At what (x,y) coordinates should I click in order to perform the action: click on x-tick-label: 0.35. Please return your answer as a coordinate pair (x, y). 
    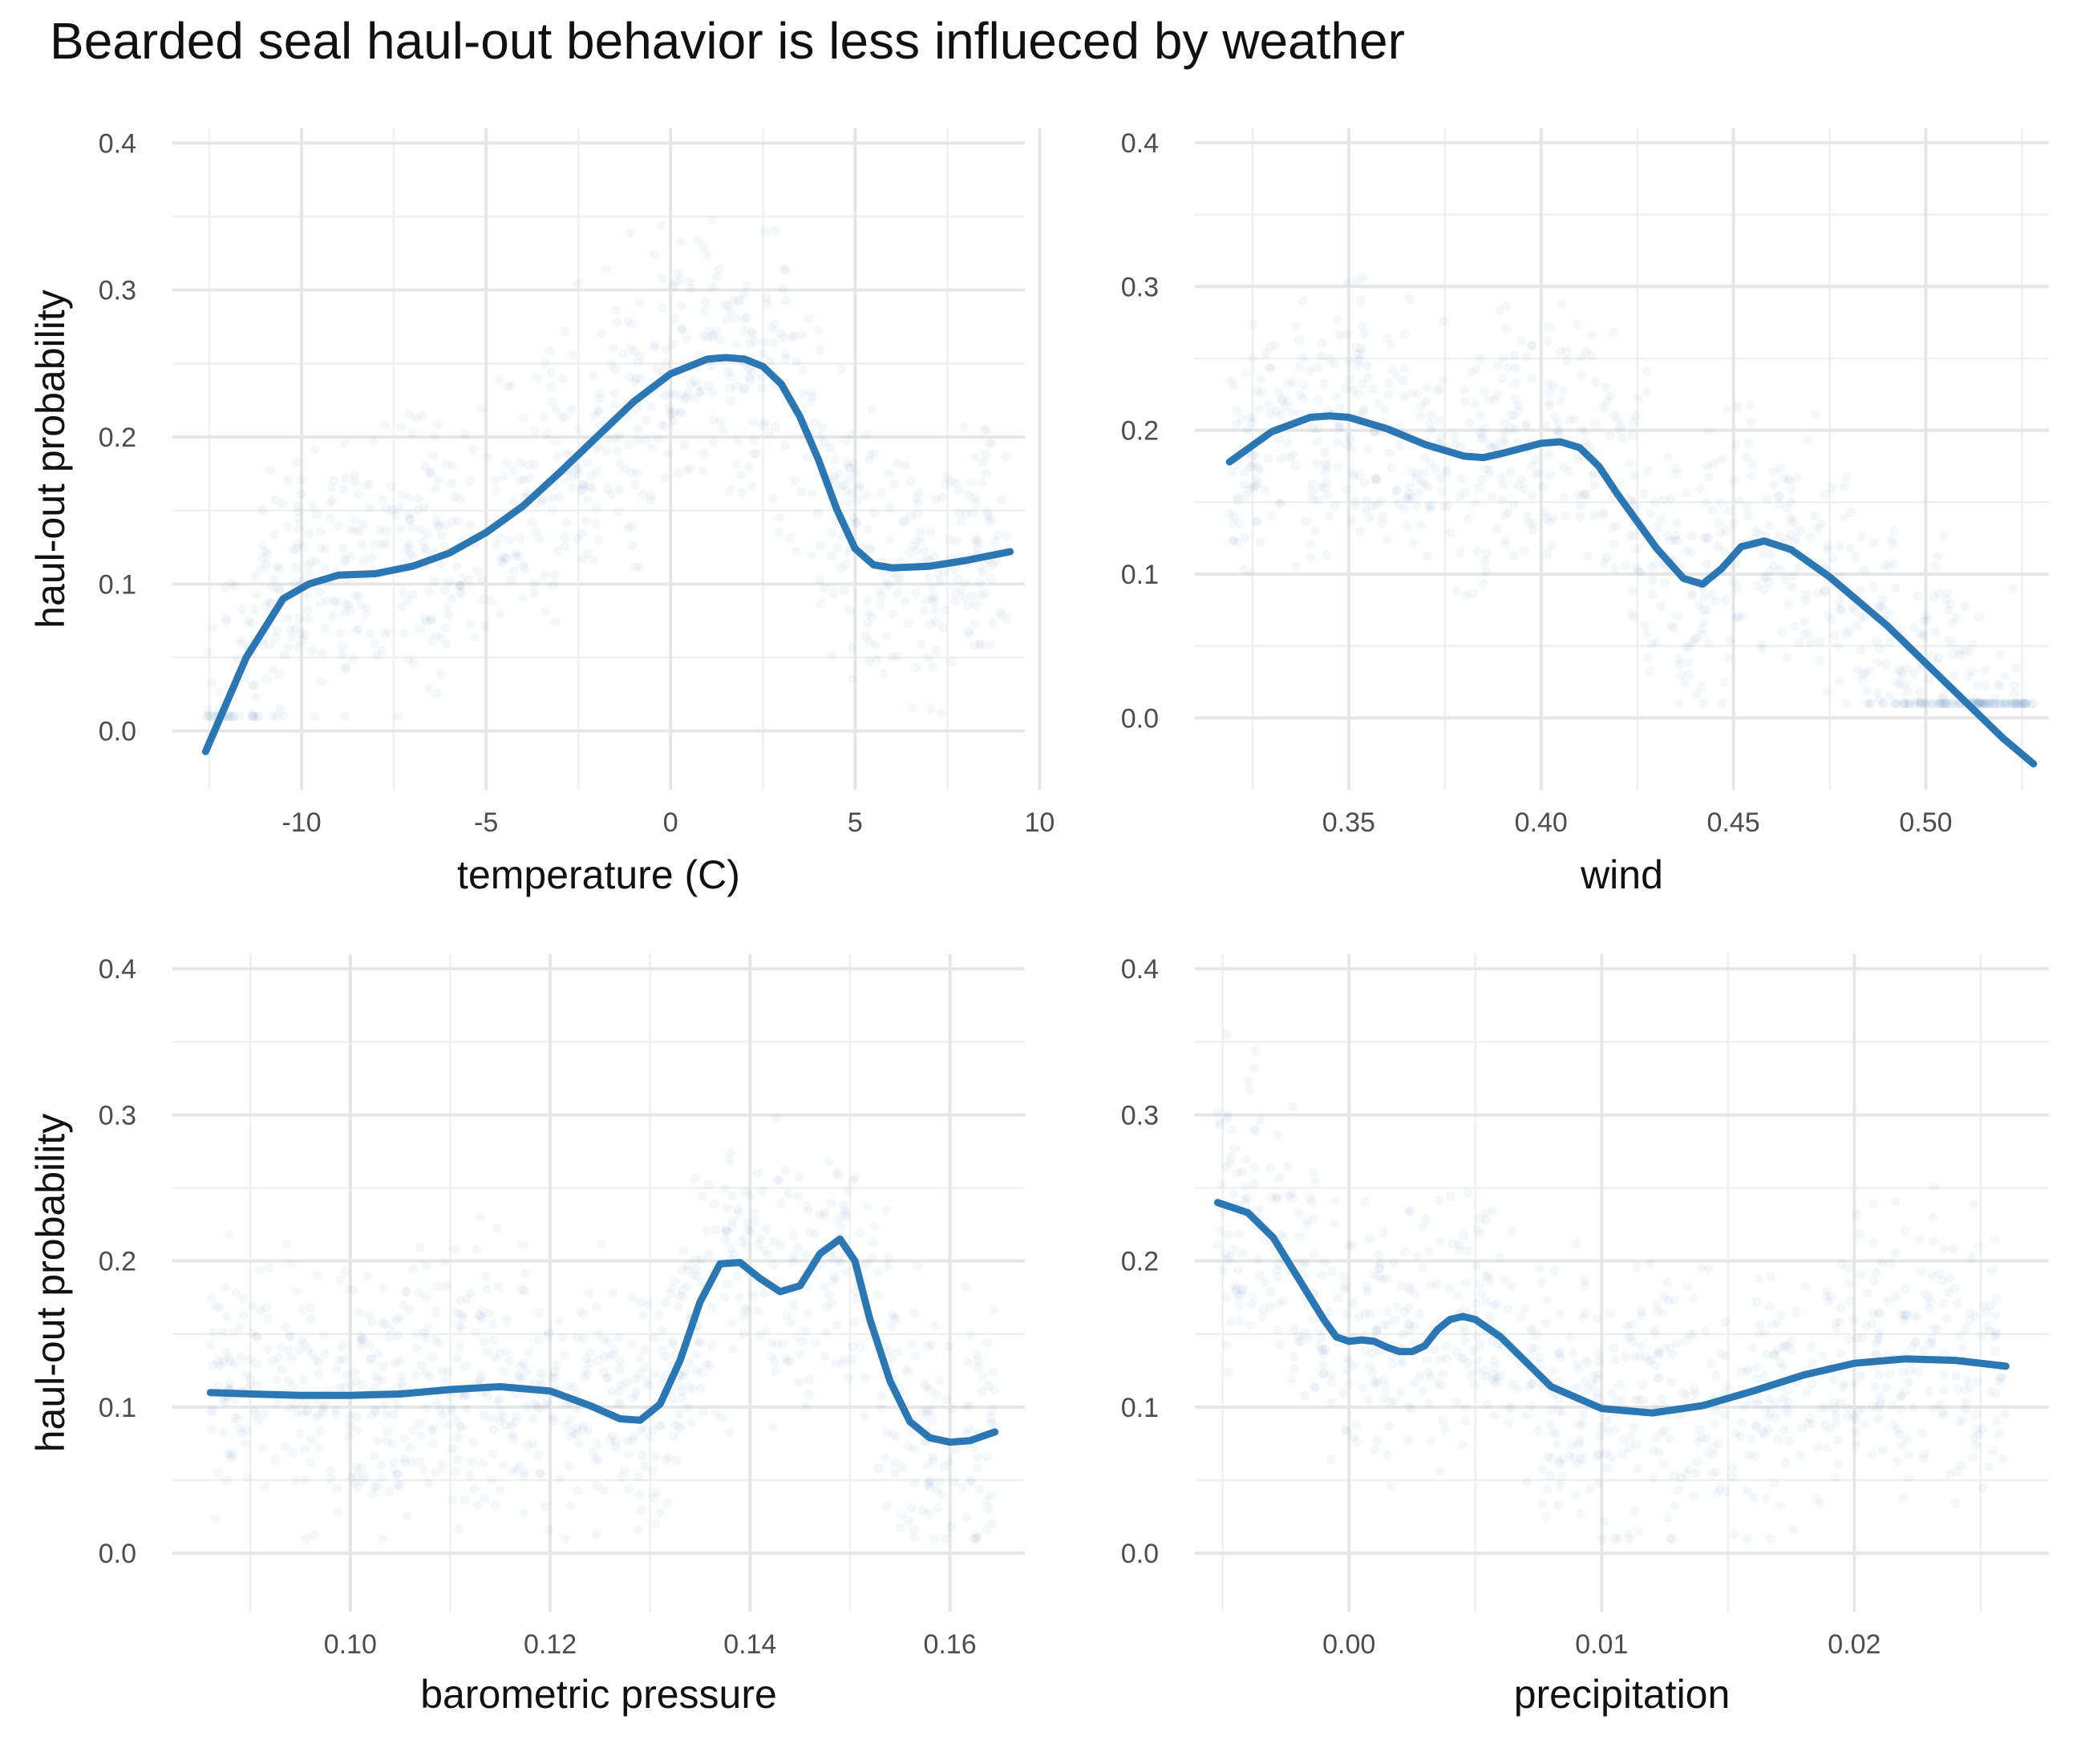
    Looking at the image, I should click on (1349, 822).